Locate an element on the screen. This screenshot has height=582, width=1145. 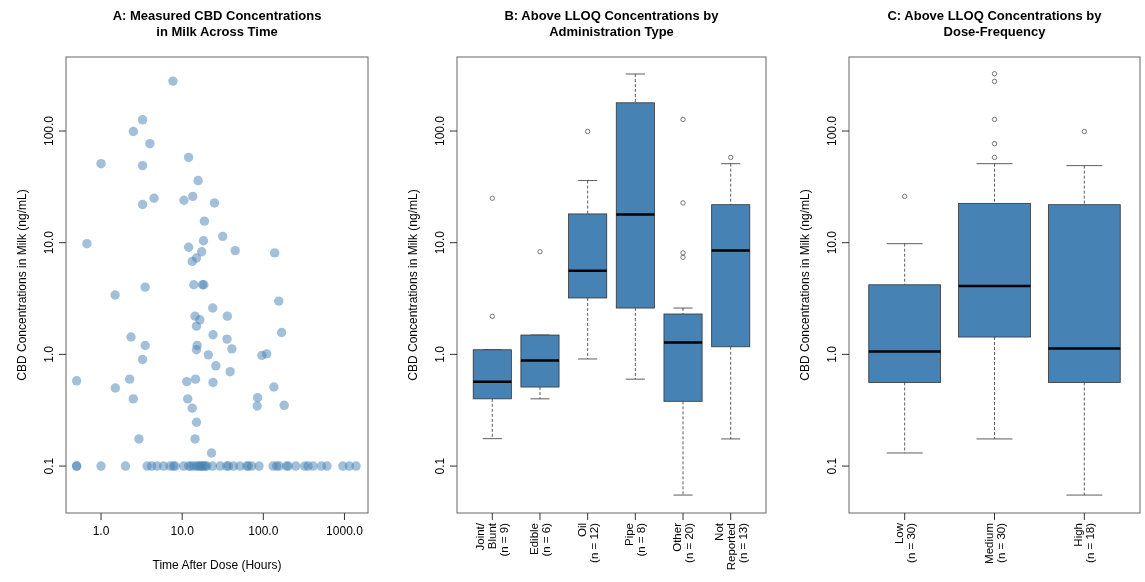
x-tick-label: 100.0 is located at coordinates (263, 531).